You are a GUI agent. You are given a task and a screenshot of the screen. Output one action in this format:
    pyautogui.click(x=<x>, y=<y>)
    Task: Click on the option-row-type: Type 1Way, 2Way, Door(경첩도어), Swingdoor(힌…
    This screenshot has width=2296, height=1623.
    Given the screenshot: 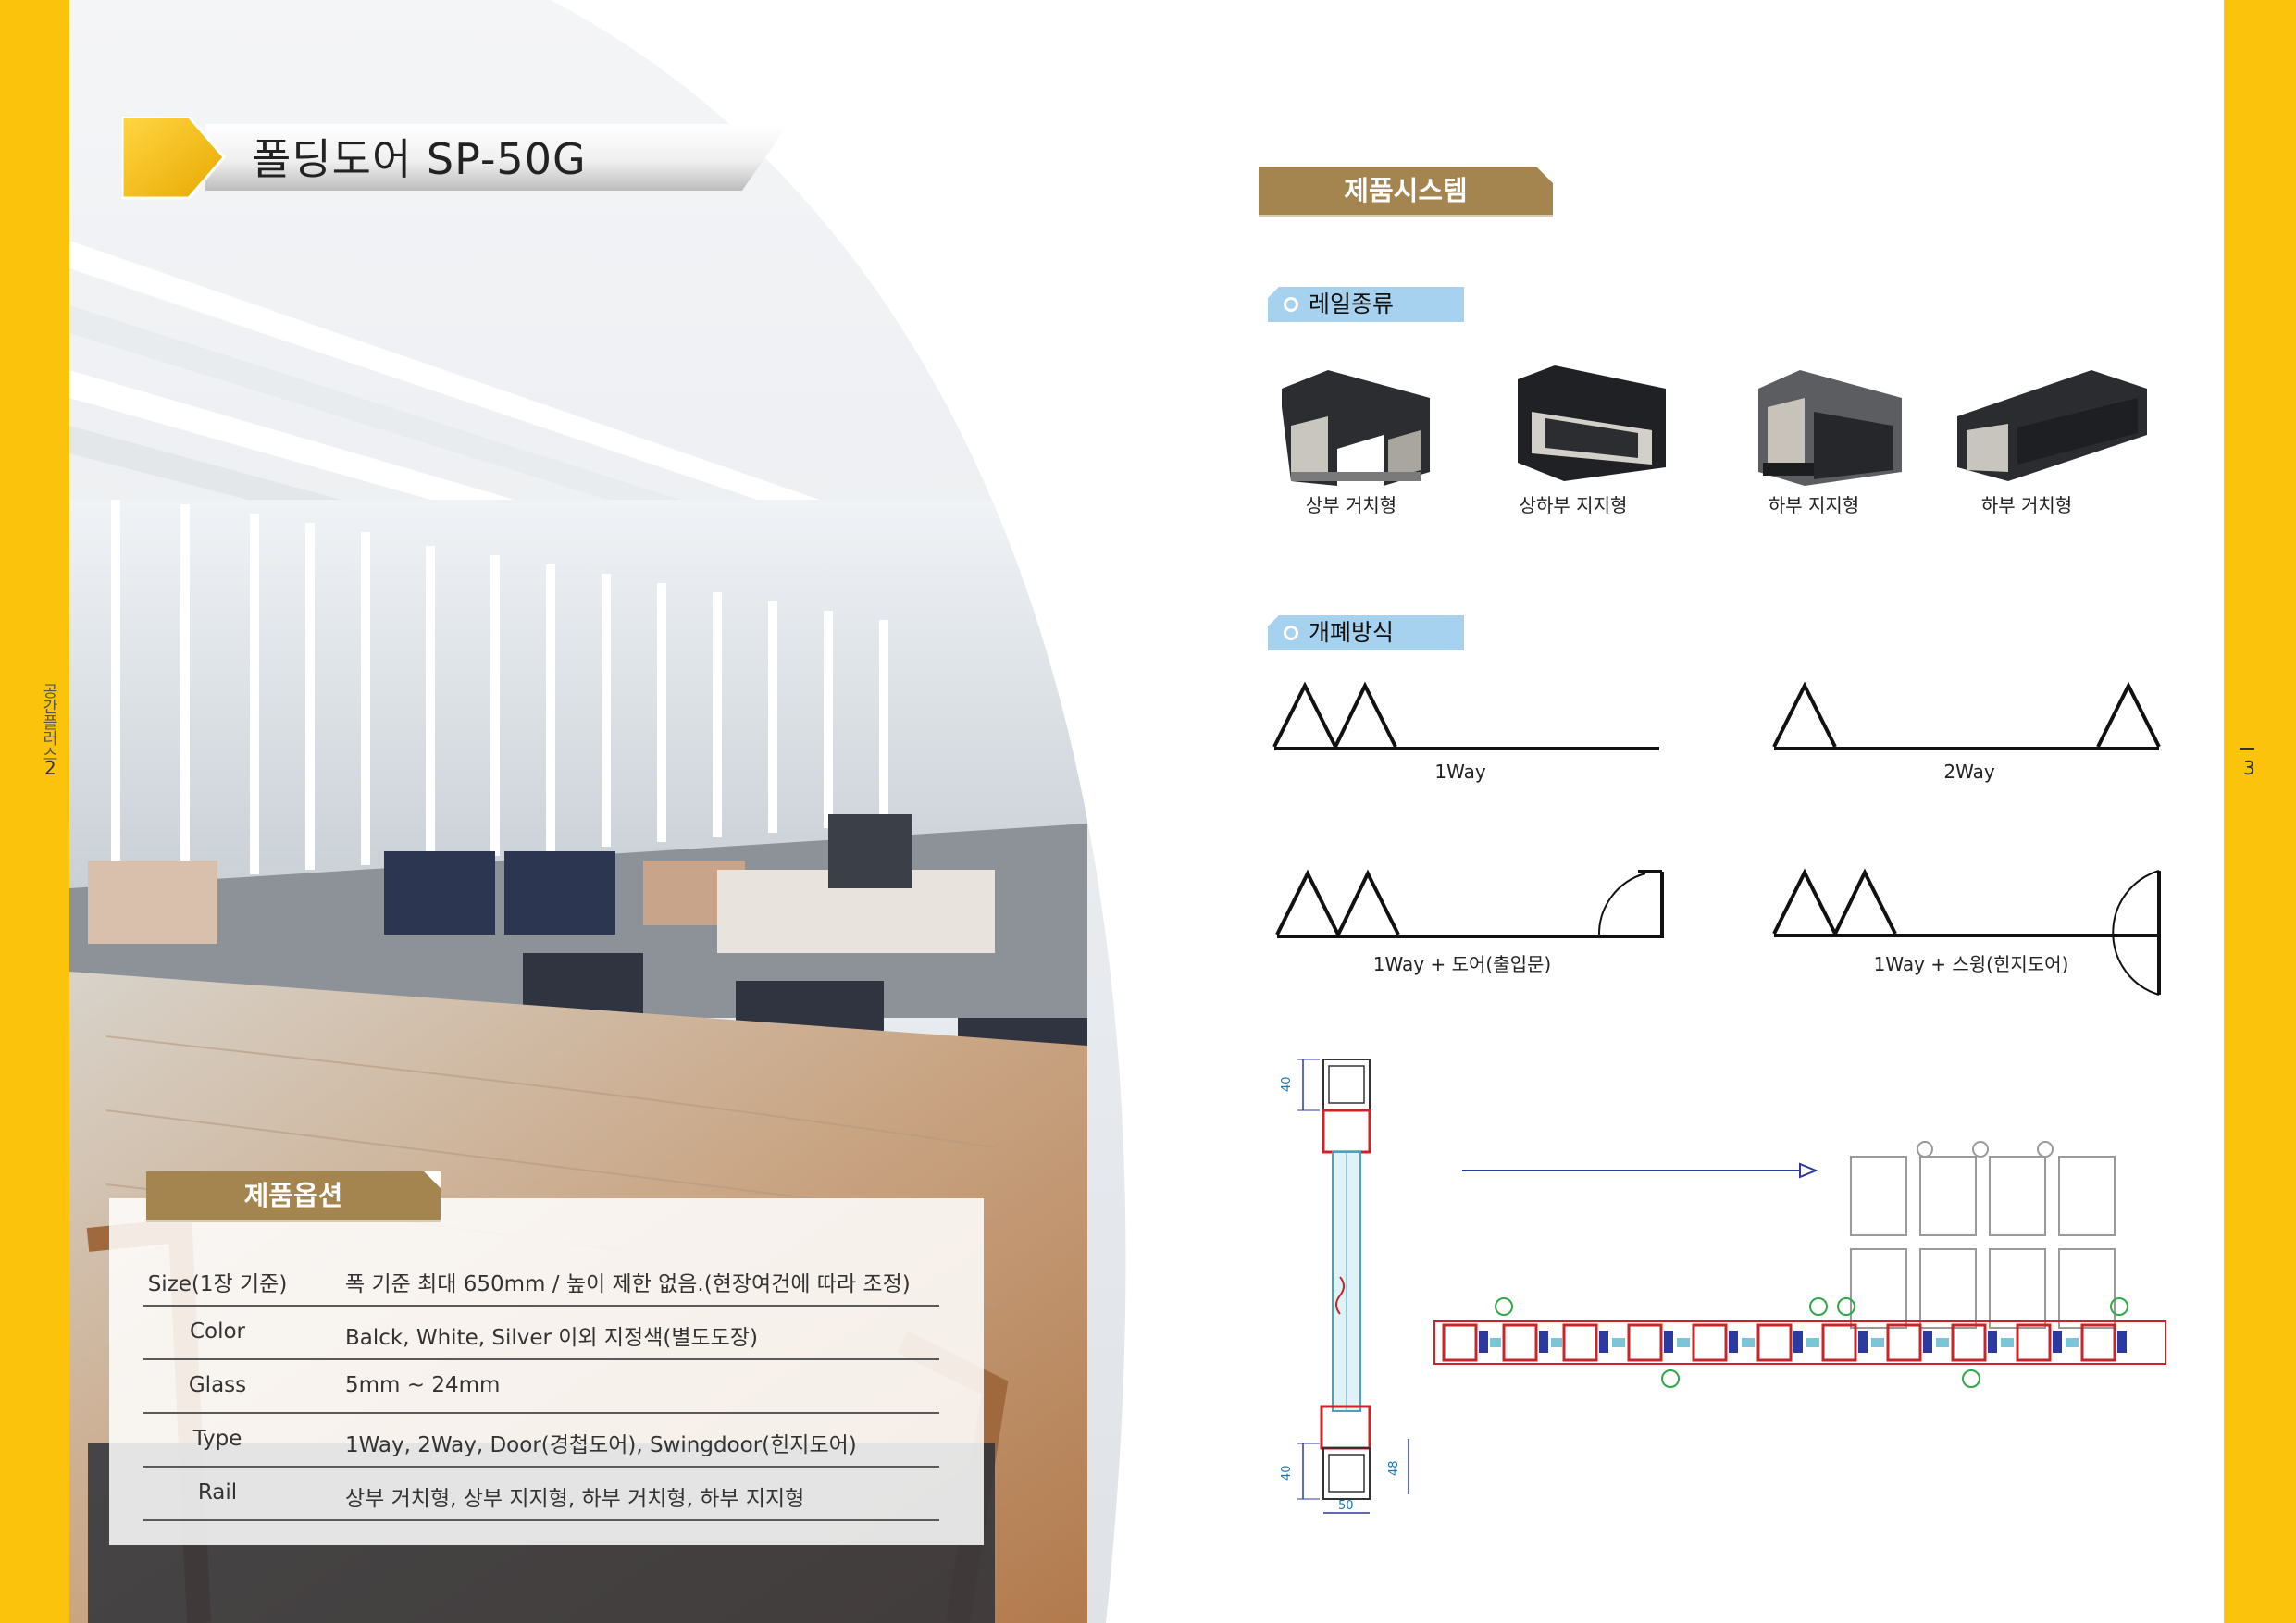 What is the action you would take?
    pyautogui.click(x=541, y=1441)
    